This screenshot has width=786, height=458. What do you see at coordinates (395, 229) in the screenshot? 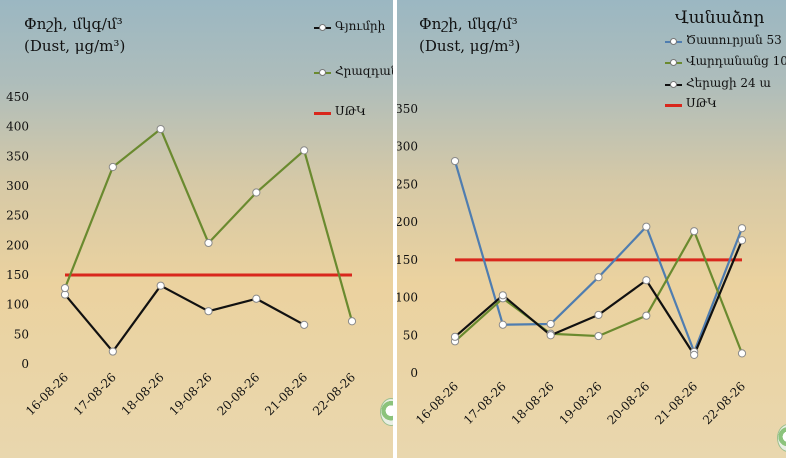
I see `panel-divider` at bounding box center [395, 229].